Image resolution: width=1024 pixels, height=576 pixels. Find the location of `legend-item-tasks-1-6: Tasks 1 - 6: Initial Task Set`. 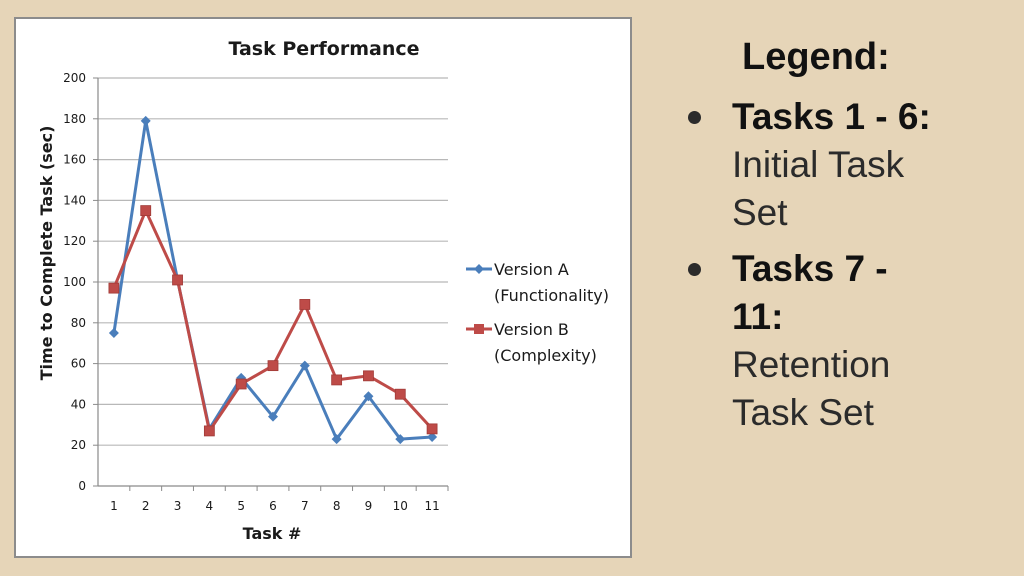

legend-item-tasks-1-6: Tasks 1 - 6: Initial Task Set is located at coordinates (846, 165).